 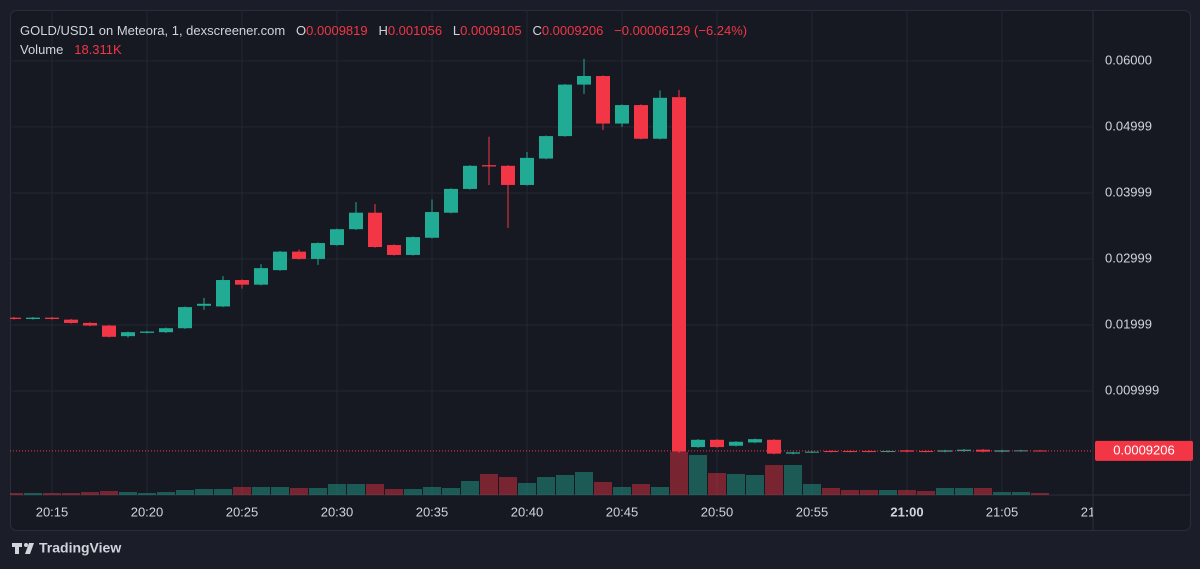 I want to click on last-price-label: 0.0009206, so click(x=1143, y=449).